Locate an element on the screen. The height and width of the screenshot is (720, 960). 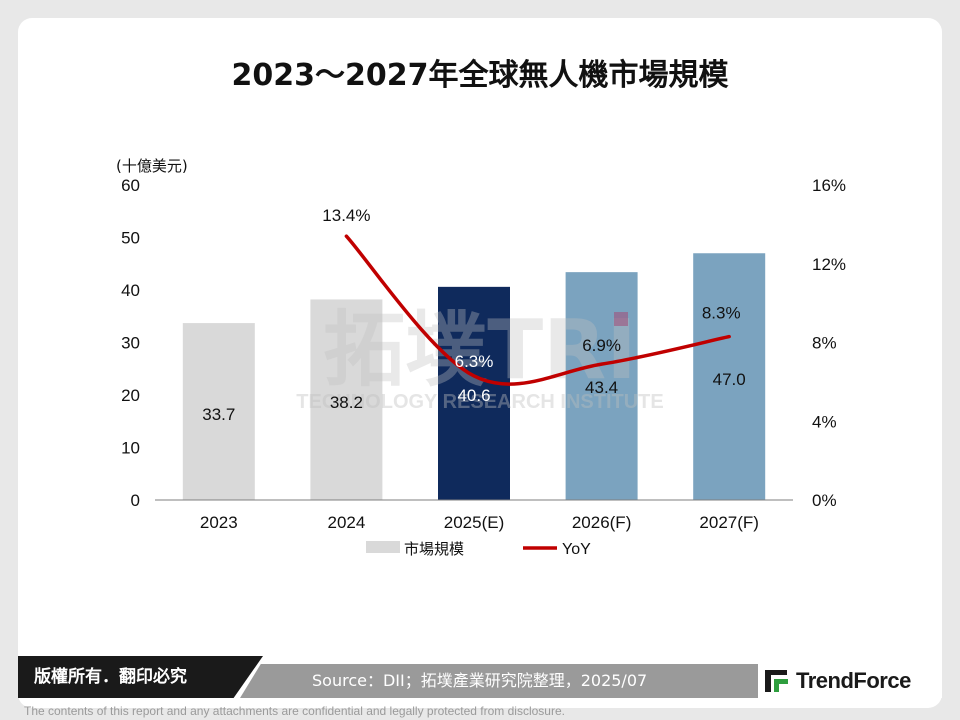
bar-value-label: 38.2 is located at coordinates (346, 402).